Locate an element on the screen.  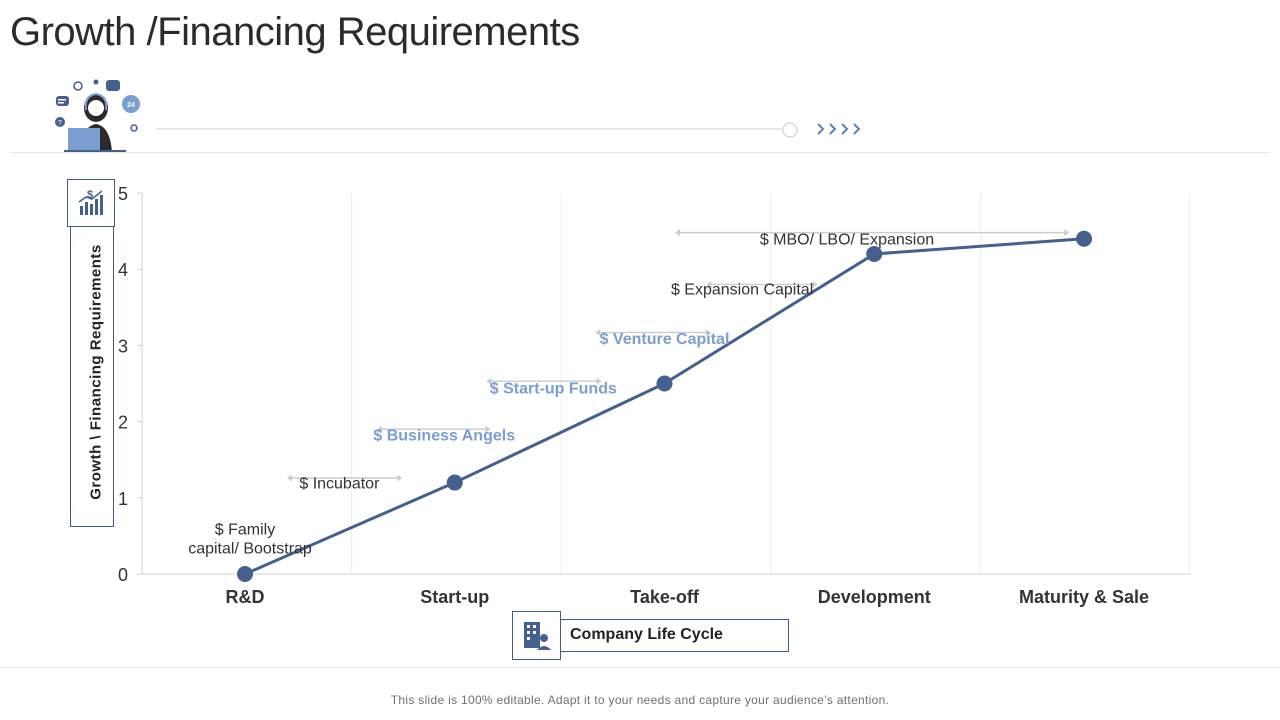
x-category-label: Start-up is located at coordinates (454, 597).